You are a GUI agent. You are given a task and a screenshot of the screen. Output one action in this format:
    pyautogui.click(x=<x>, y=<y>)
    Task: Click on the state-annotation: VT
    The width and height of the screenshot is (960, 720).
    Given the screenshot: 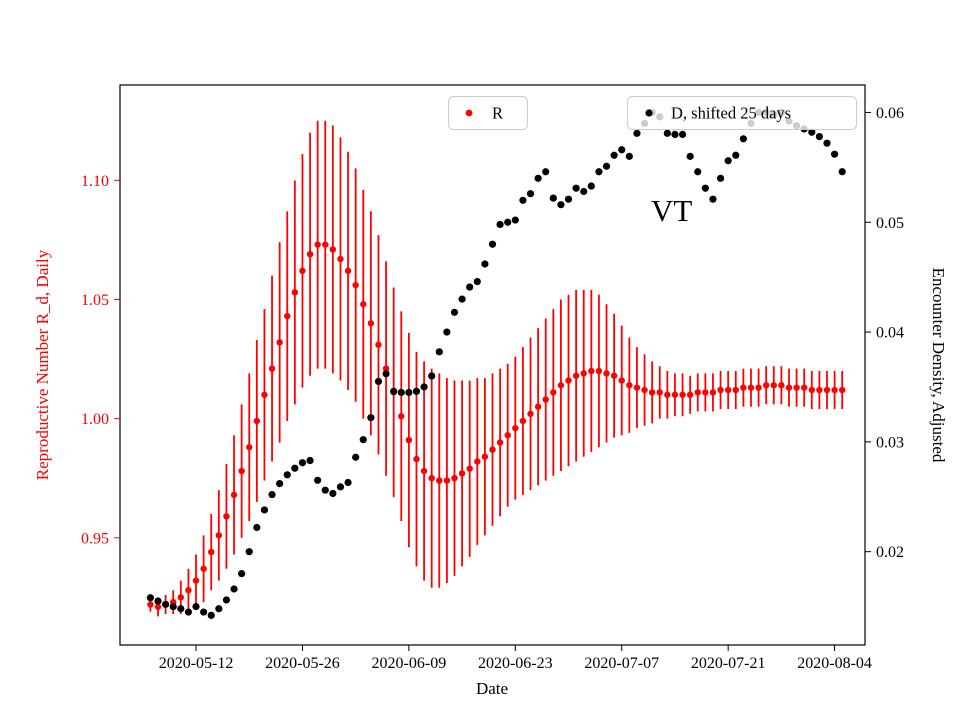 What is the action you would take?
    pyautogui.click(x=671, y=210)
    